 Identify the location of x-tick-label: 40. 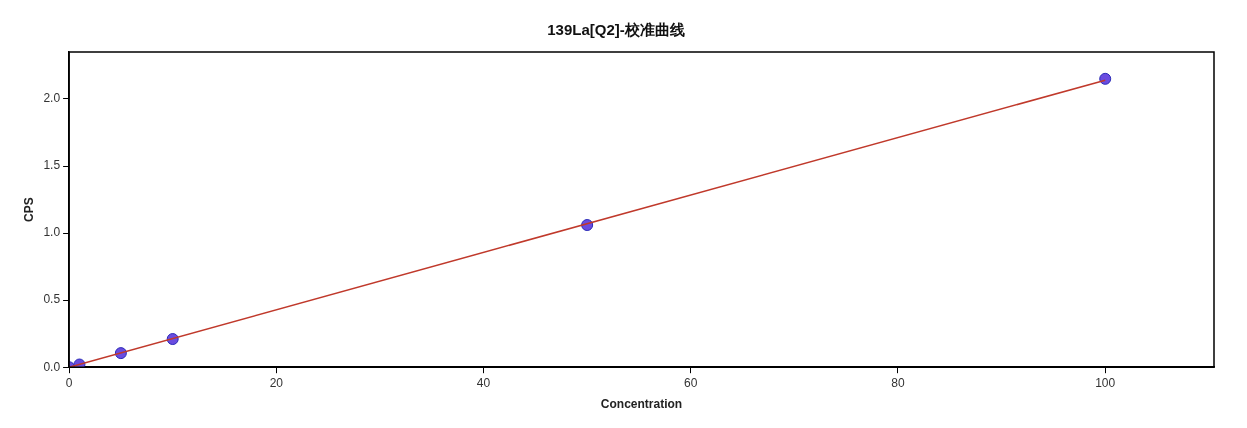
(483, 382).